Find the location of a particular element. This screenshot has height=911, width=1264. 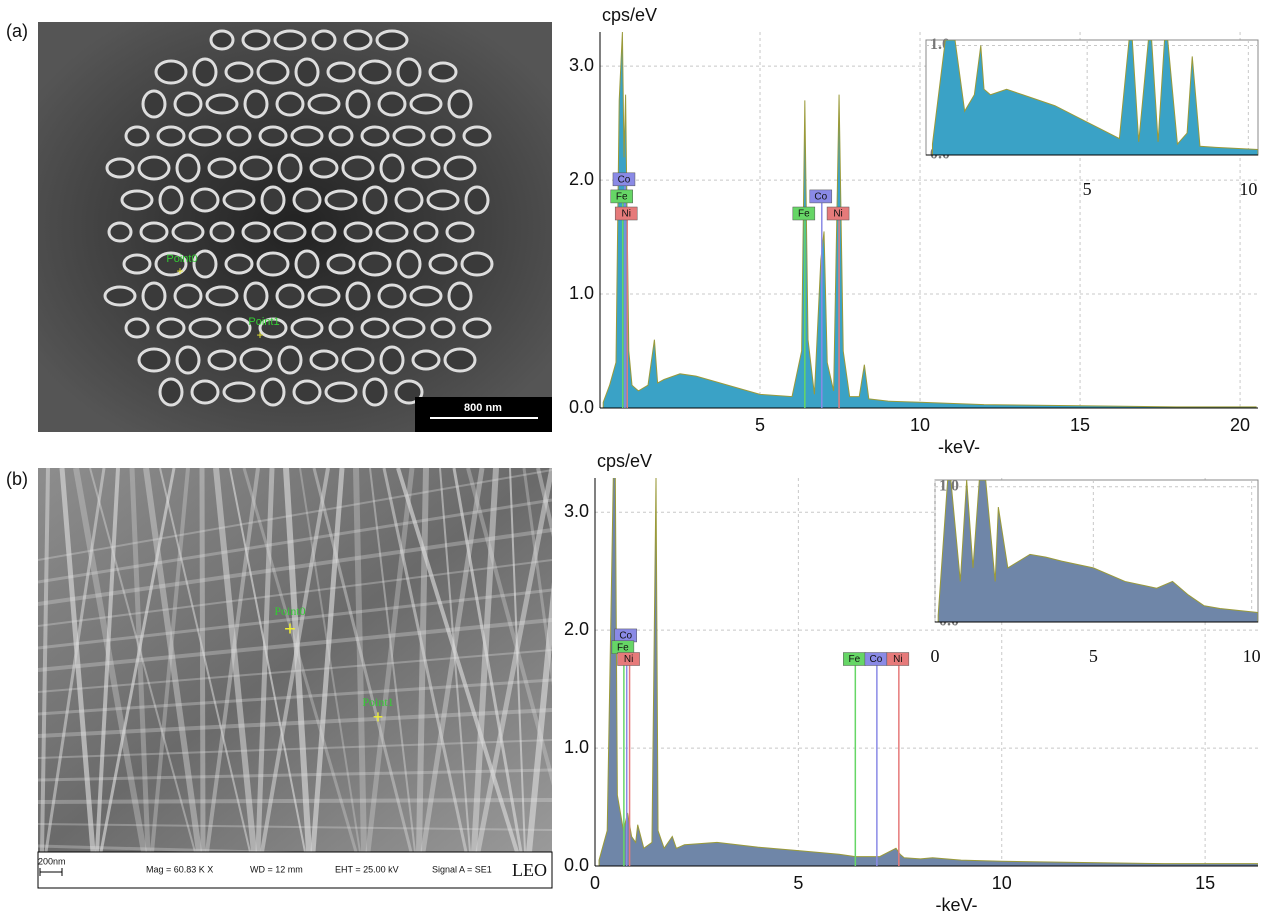

element-label: Ni is located at coordinates (837, 214).